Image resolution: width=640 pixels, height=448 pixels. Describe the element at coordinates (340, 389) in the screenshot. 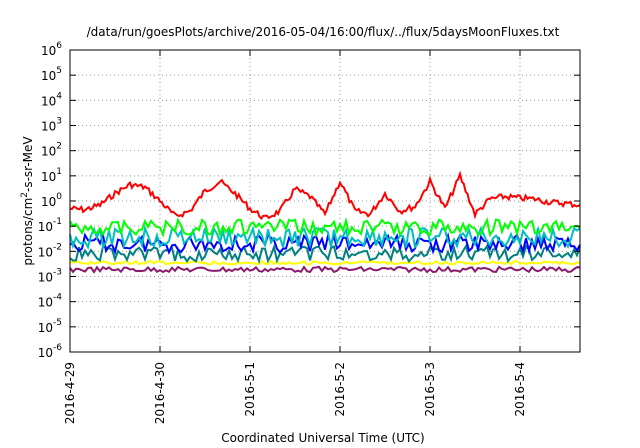

I see `x-tick-label: 2016-5-2` at that location.